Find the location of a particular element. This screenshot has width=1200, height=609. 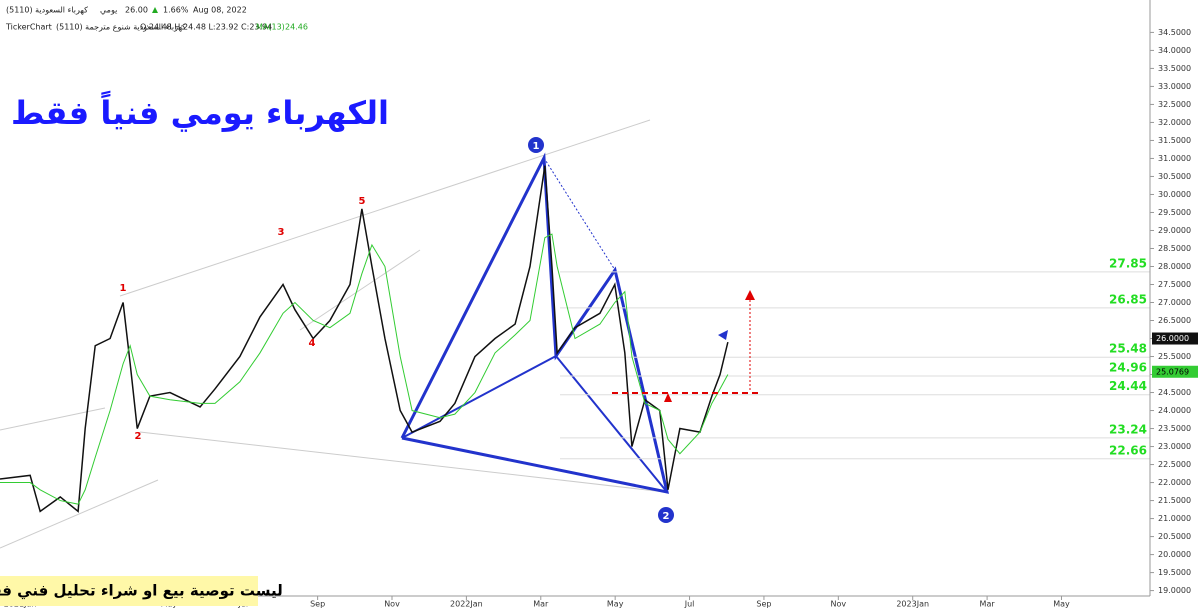

x-tick-label: Jul is located at coordinates (689, 604).